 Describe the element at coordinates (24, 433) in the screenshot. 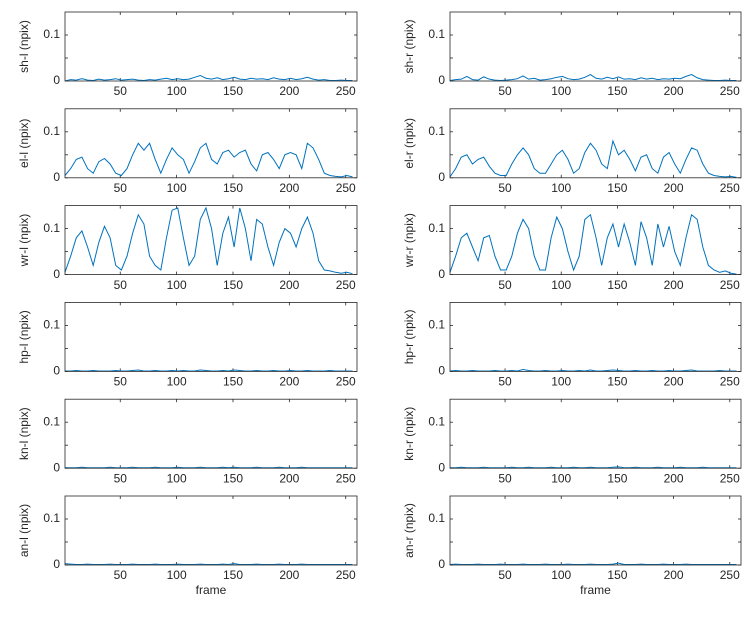

I see `y-axis-label: kn-l (npix)` at that location.